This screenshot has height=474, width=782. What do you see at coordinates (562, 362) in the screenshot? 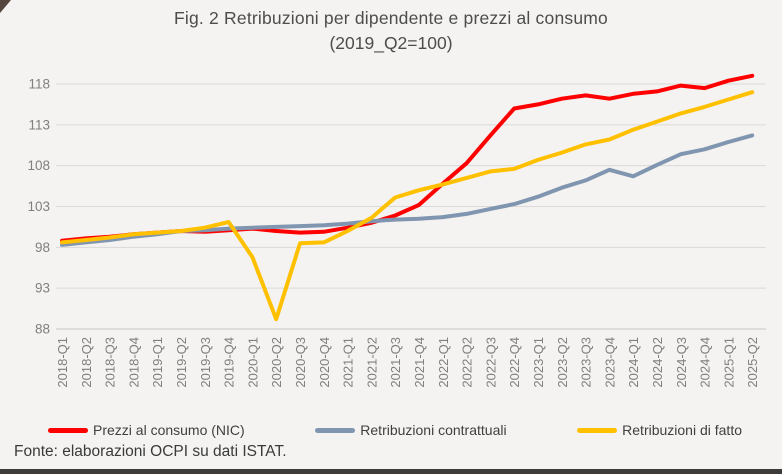
I see `x-axis-tick-label: 2023-Q2` at bounding box center [562, 362].